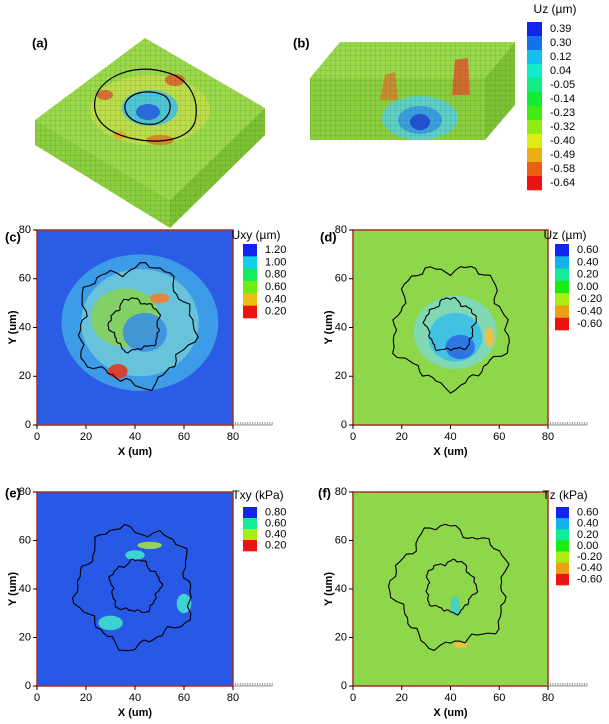 Image resolution: width=609 pixels, height=724 pixels. Describe the element at coordinates (562, 127) in the screenshot. I see `colorbar-tick-label: -0.32` at that location.